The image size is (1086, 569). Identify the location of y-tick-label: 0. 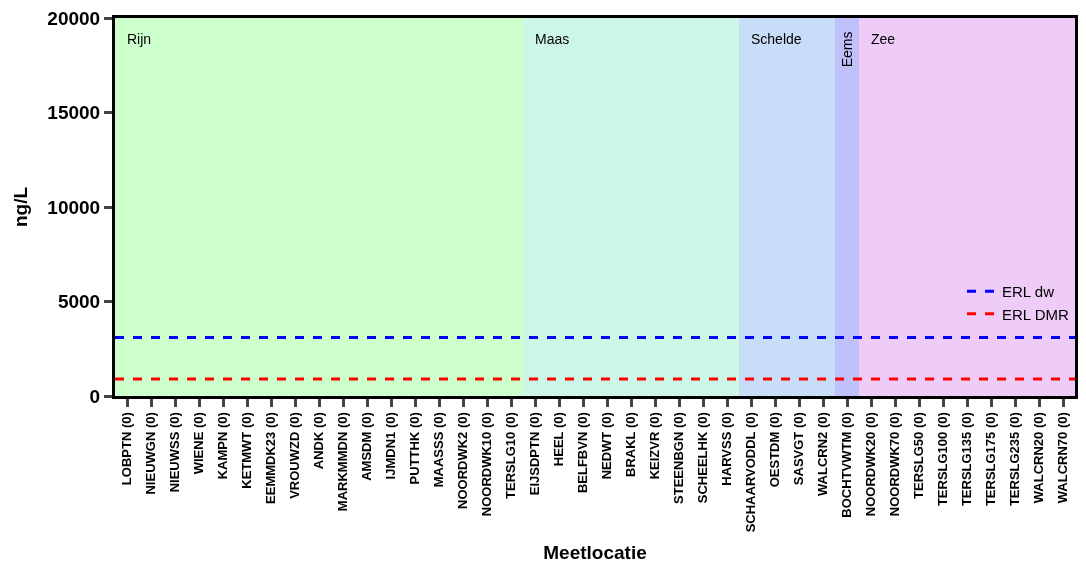
(95, 396).